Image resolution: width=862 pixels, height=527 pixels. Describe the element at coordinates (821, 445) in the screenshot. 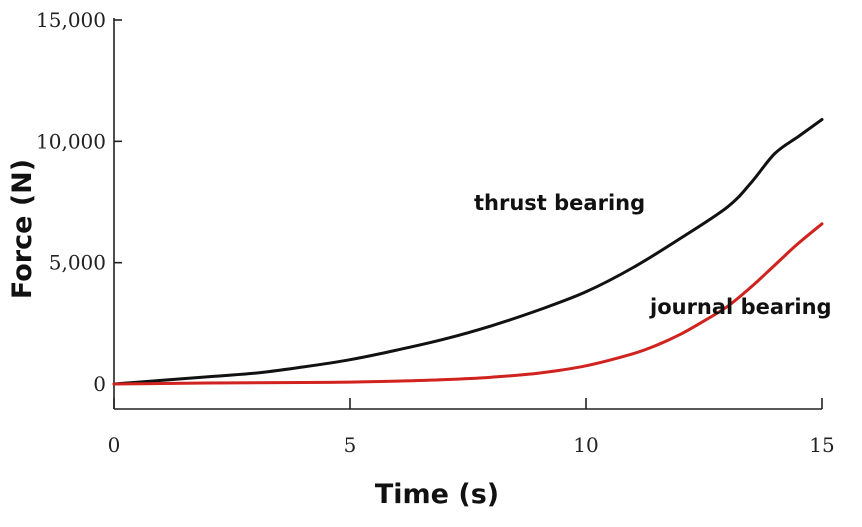

I see `x-tick-label: 15` at that location.